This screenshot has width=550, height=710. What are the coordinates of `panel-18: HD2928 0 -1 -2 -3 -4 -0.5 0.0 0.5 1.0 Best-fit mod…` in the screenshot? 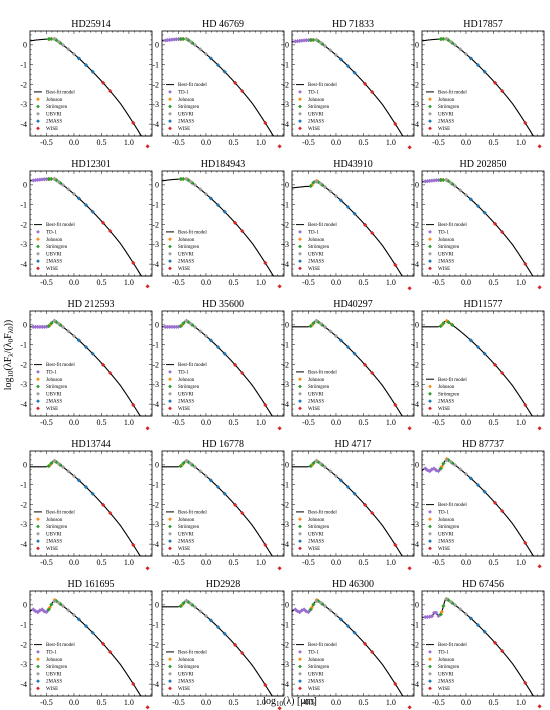 It's located at (218, 644).